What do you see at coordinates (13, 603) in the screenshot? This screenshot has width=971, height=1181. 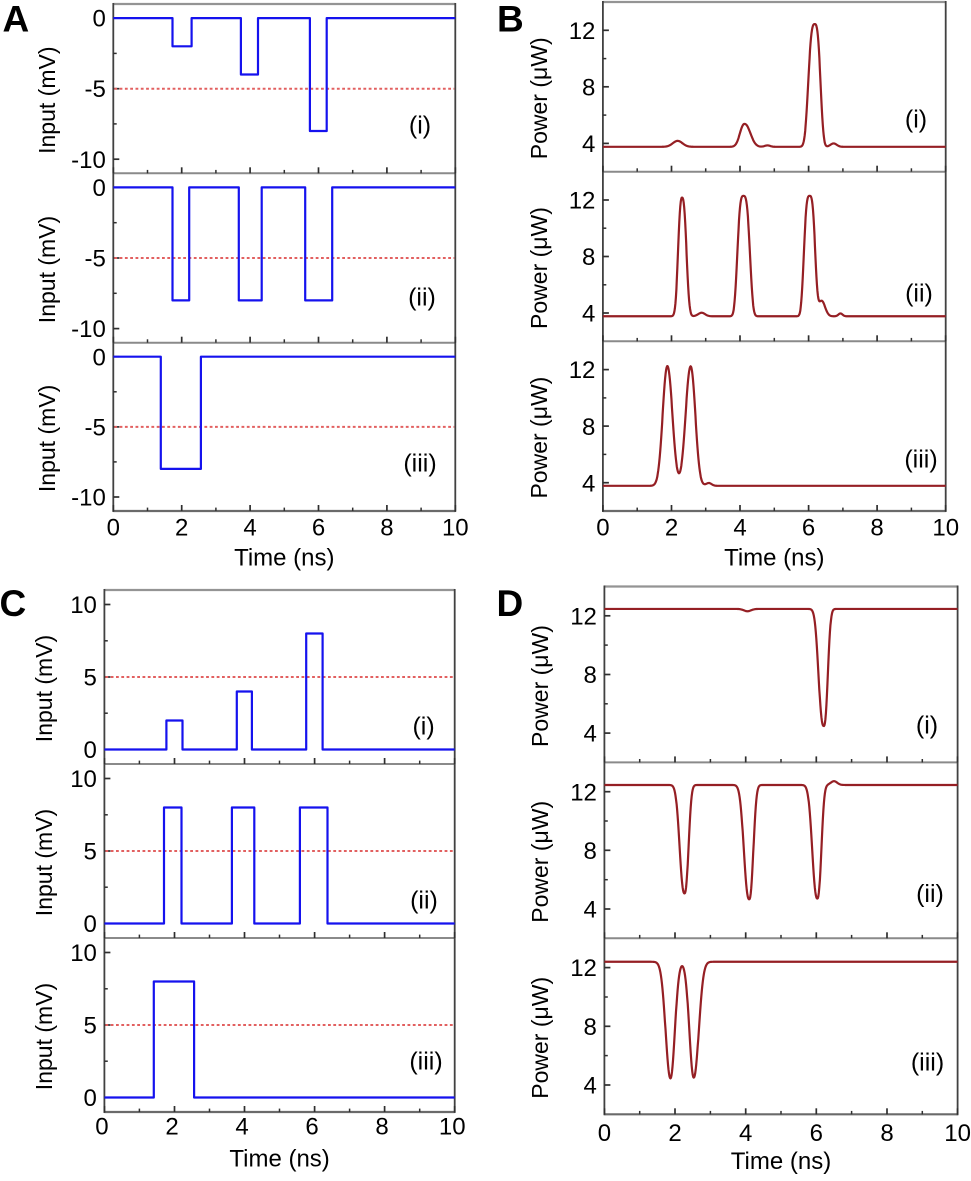 I see `svg-text: C` at bounding box center [13, 603].